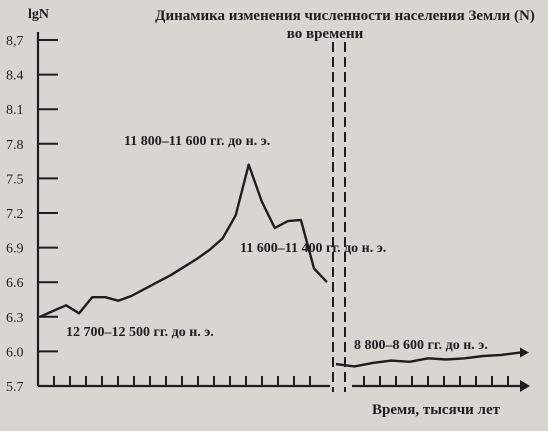 The height and width of the screenshot is (431, 548). Describe the element at coordinates (197, 141) in the screenshot. I see `annotation-peak: 11 800–11 600 гг. до н. э.` at that location.